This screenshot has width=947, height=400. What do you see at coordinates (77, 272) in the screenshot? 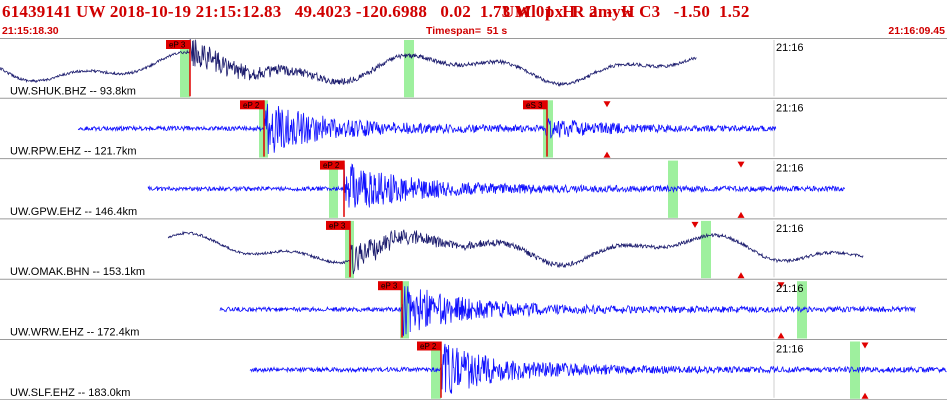
I see `station-channel-label: UW.OMAK.BHN -- 153.1km` at bounding box center [77, 272].